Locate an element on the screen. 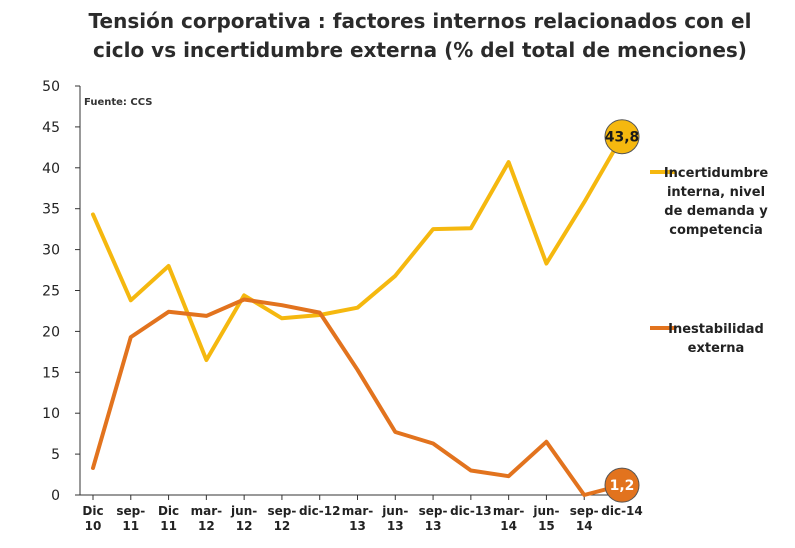 This screenshot has width=795, height=548. y-tick-label: 45 is located at coordinates (51, 128).